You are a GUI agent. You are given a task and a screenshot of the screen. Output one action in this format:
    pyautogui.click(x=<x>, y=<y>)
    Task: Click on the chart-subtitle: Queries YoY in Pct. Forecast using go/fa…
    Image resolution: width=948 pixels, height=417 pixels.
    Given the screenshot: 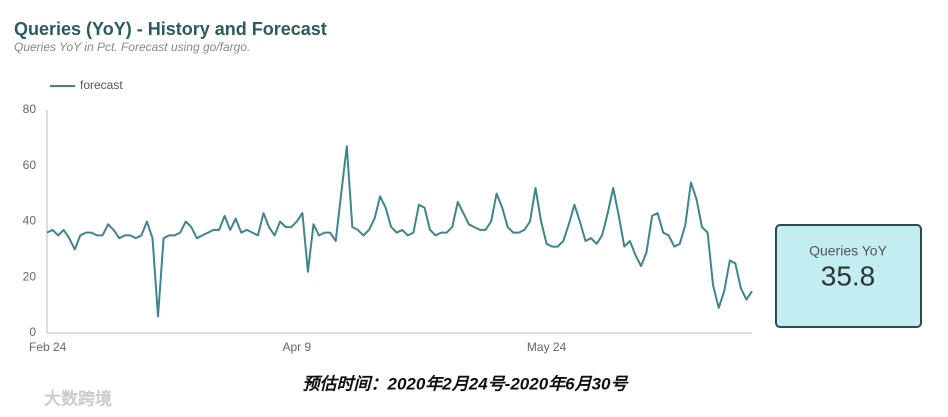 What is the action you would take?
    pyautogui.click(x=132, y=47)
    